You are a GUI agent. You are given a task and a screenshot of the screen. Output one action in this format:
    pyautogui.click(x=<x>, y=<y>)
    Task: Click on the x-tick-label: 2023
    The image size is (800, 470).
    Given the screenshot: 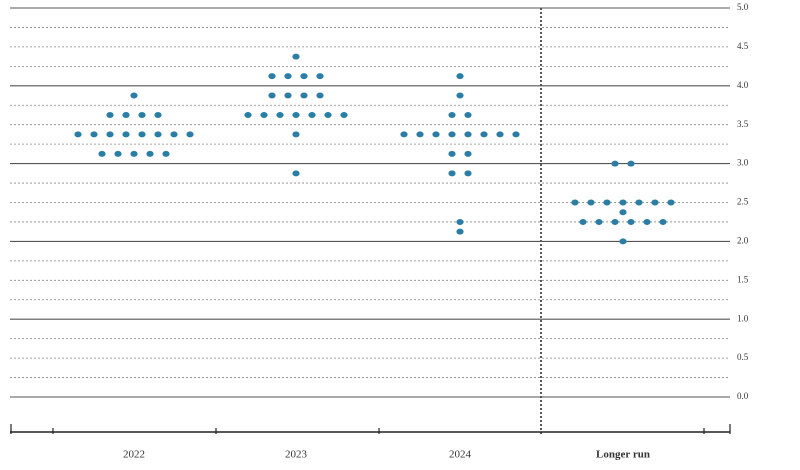 What is the action you would take?
    pyautogui.click(x=296, y=455)
    